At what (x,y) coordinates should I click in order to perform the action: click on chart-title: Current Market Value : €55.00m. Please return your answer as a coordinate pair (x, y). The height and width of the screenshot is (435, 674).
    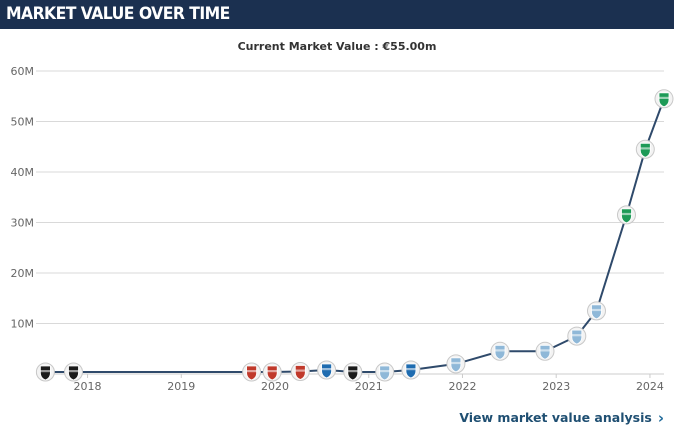
    Looking at the image, I should click on (337, 46).